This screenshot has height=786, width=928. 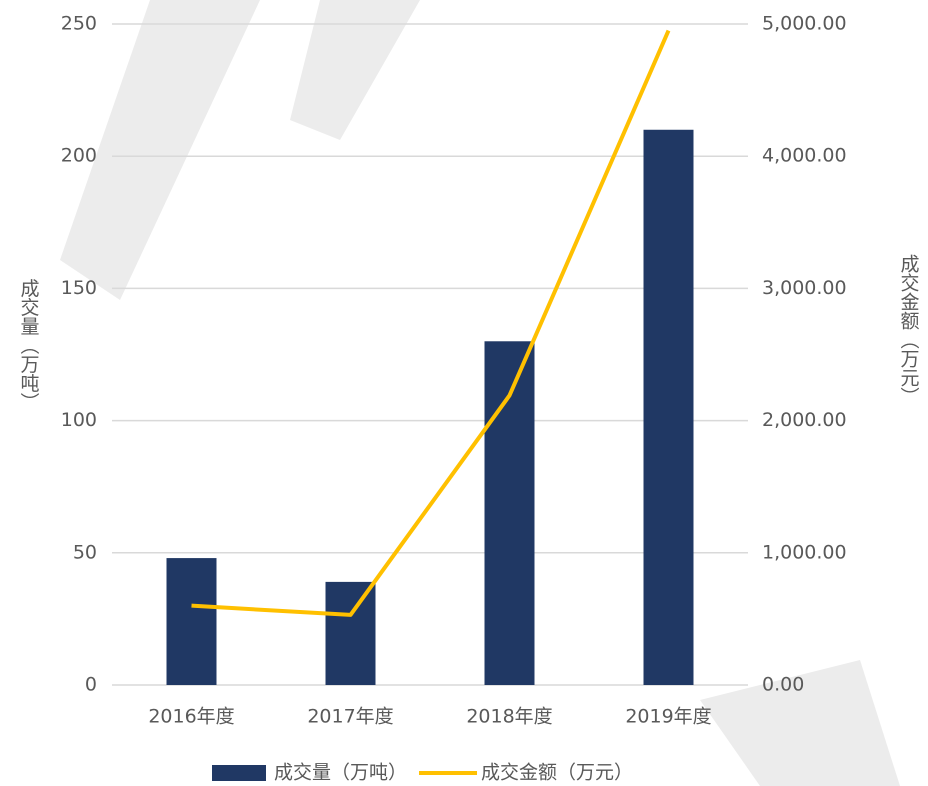 What do you see at coordinates (557, 773) in the screenshot?
I see `legend-label: 成交金额（万元）` at bounding box center [557, 773].